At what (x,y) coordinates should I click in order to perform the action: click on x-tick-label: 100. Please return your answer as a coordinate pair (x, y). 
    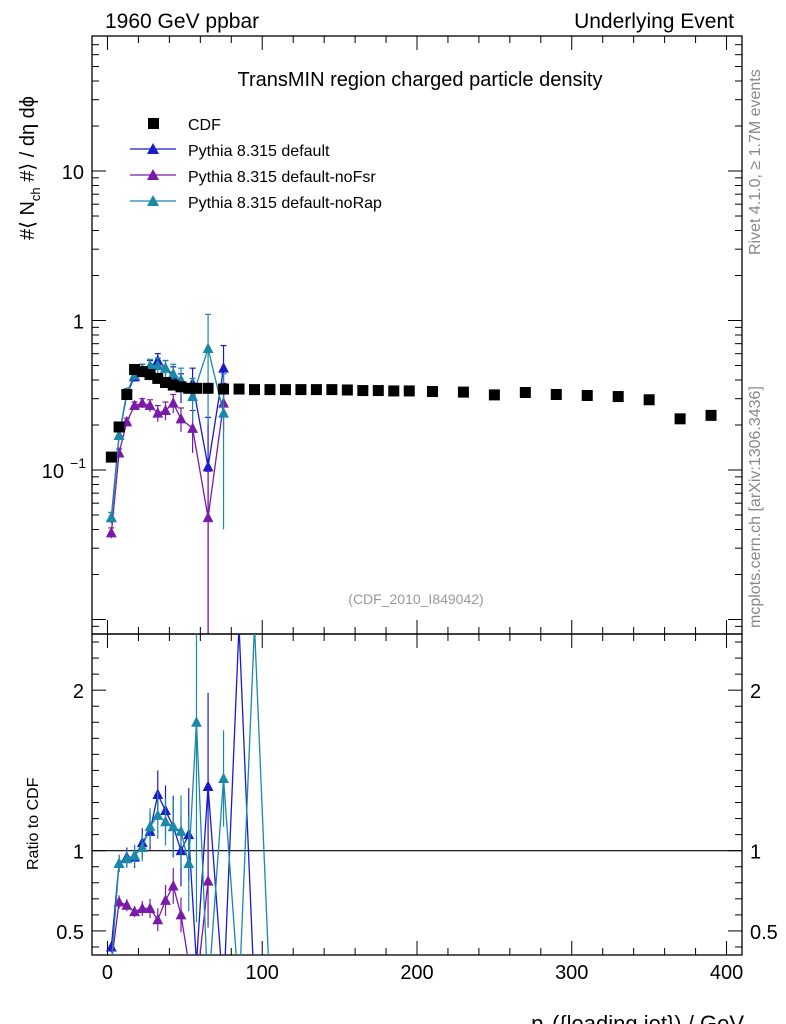
    Looking at the image, I should click on (262, 973).